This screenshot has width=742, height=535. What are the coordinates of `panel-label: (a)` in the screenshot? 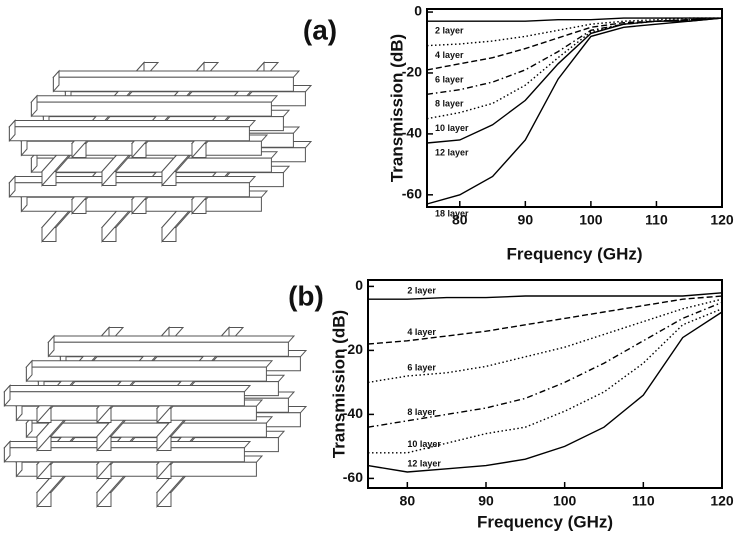 It's located at (320, 29).